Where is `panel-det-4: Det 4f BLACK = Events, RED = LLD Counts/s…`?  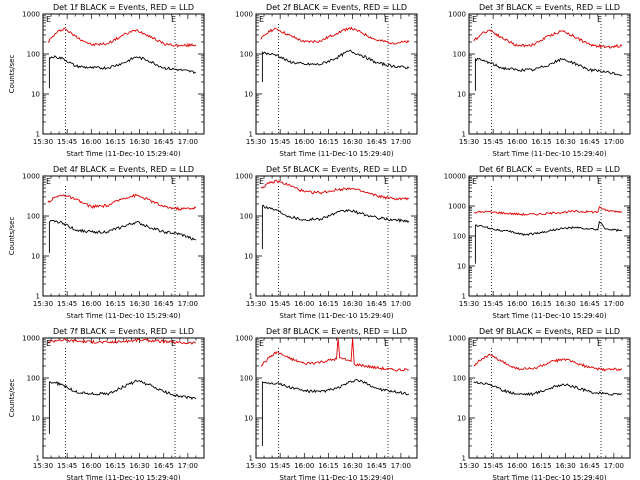 panel-det-4: Det 4f BLACK = Events, RED = LLD Counts/s… is located at coordinates (106, 242).